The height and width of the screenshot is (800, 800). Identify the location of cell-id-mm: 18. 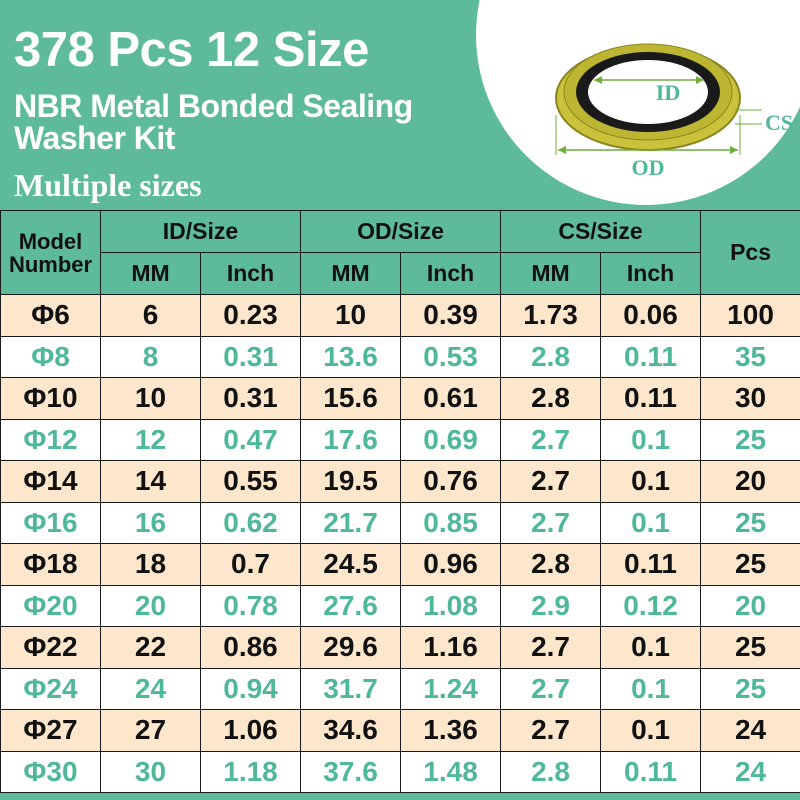
(150, 564).